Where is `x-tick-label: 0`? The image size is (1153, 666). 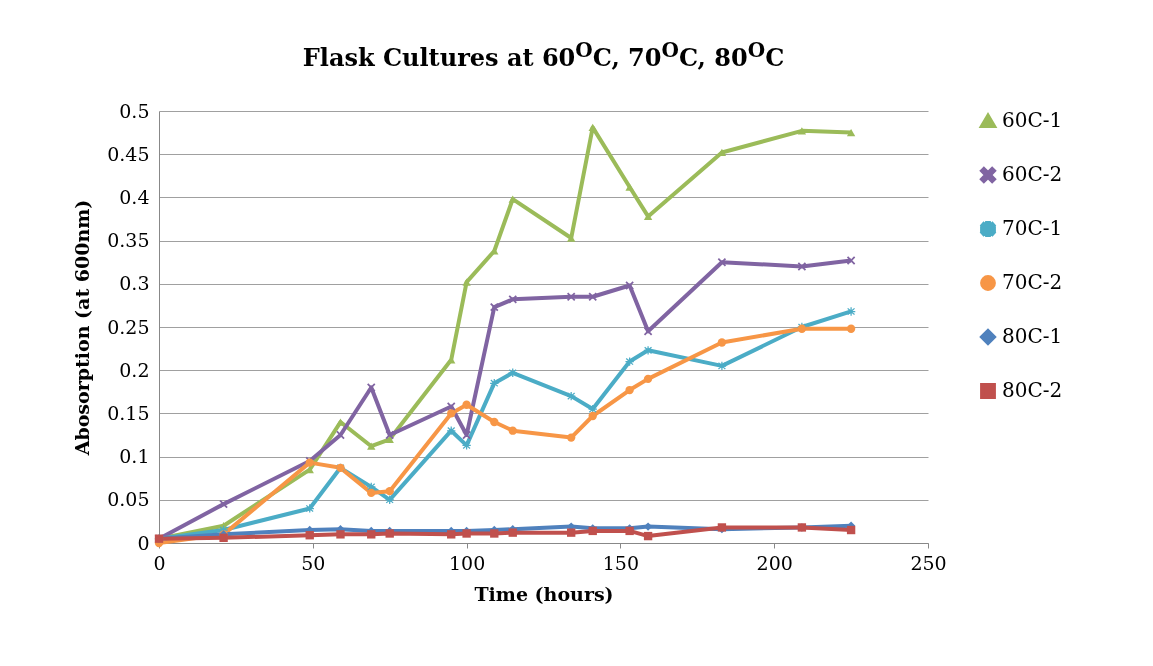 x-tick-label: 0 is located at coordinates (159, 562).